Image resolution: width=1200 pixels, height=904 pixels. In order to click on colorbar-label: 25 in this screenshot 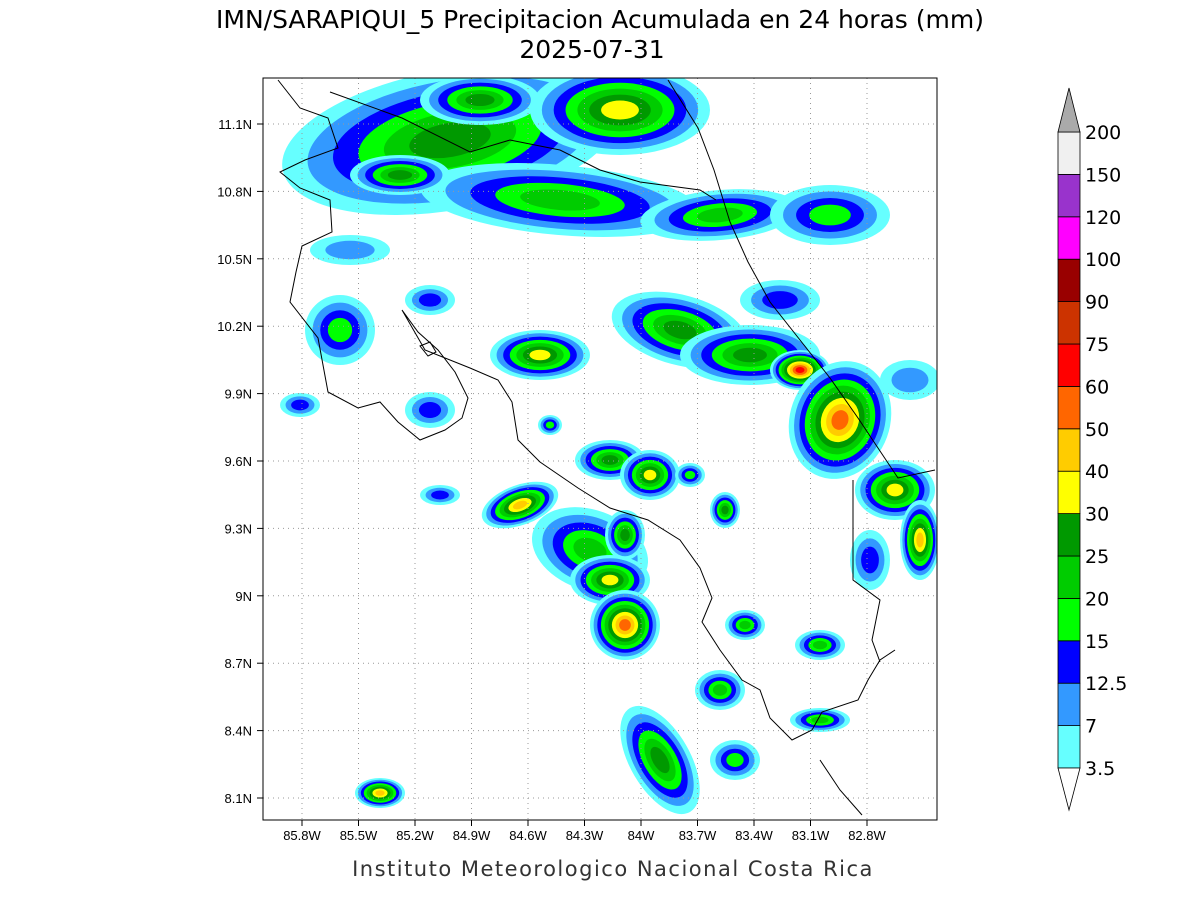, I will do `click(1097, 557)`.